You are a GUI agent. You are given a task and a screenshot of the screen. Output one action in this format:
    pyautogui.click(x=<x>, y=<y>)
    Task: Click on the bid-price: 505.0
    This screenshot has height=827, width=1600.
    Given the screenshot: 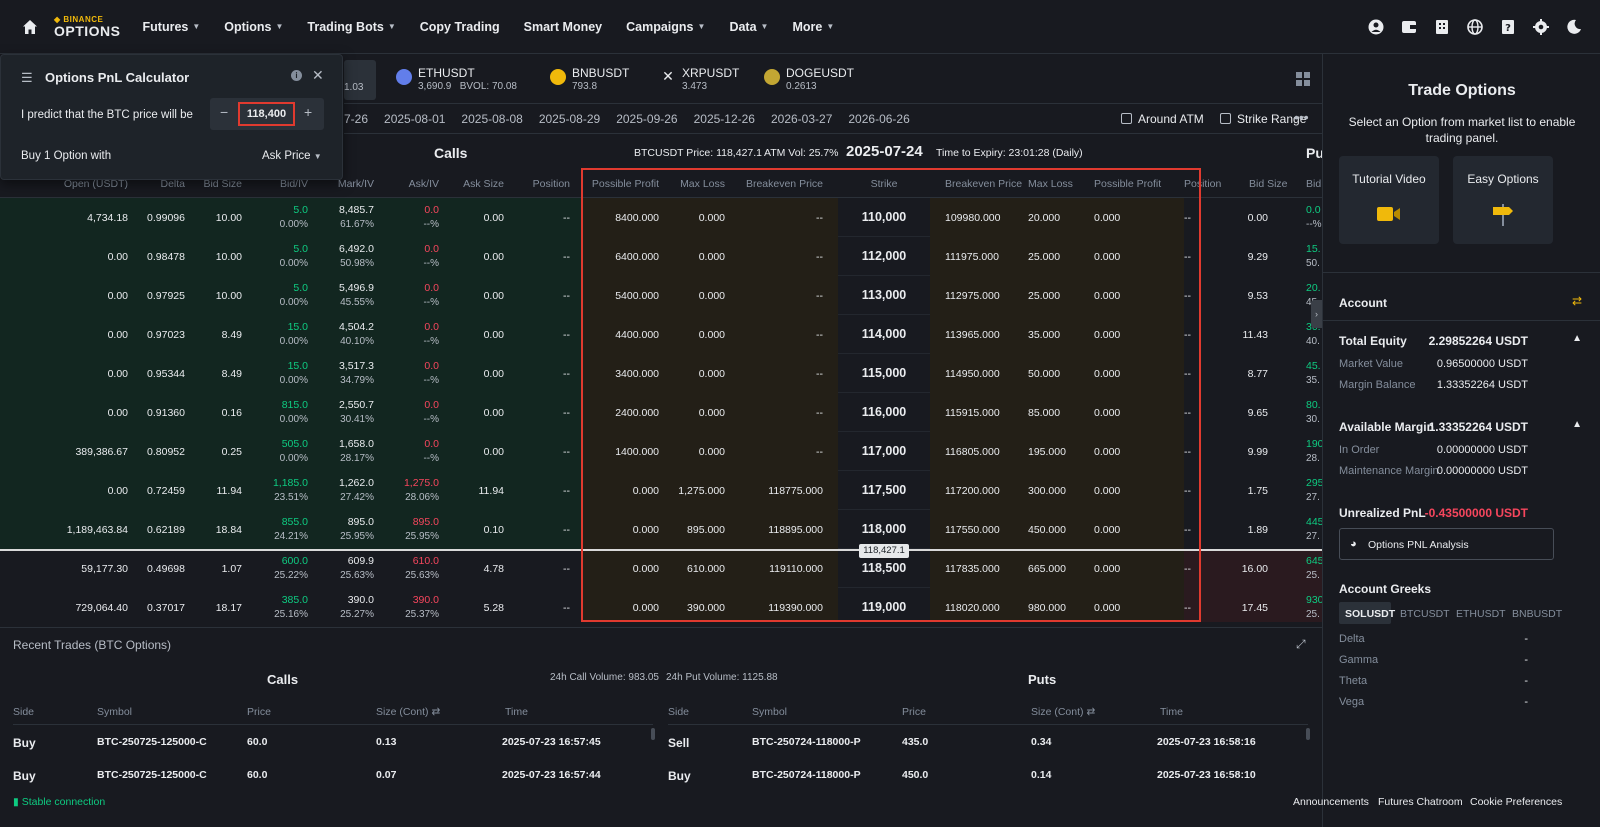 What is the action you would take?
    pyautogui.click(x=294, y=444)
    